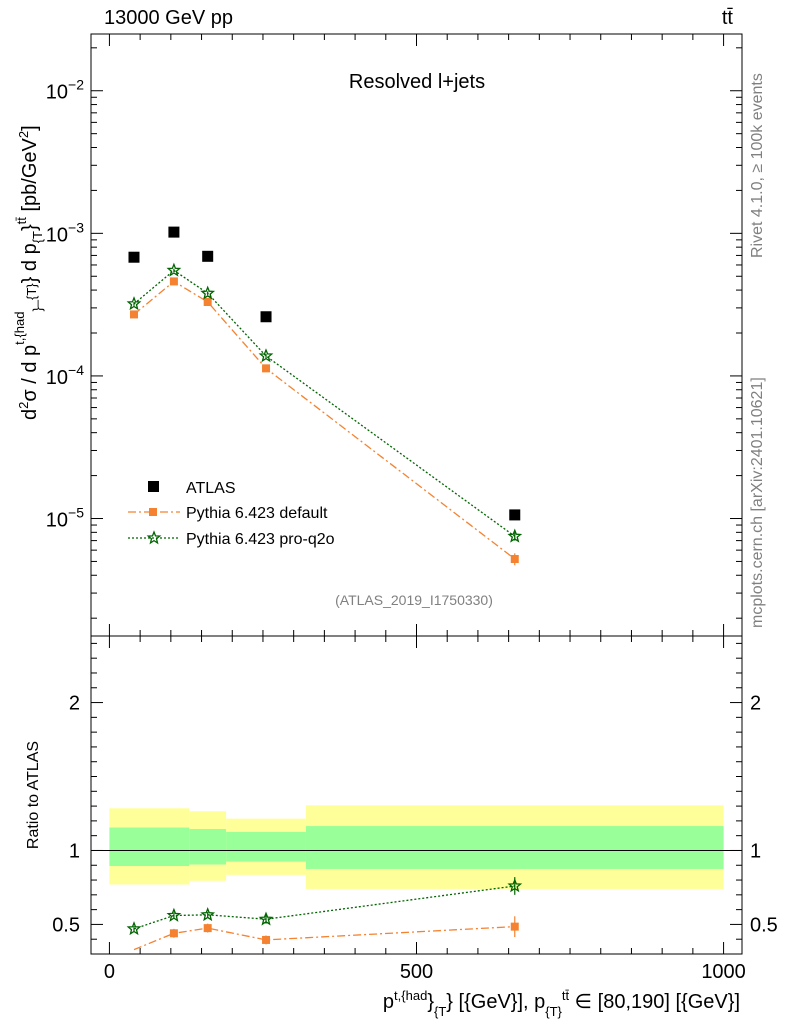  What do you see at coordinates (153, 512) in the screenshot?
I see `legend-marker-pythia-default` at bounding box center [153, 512].